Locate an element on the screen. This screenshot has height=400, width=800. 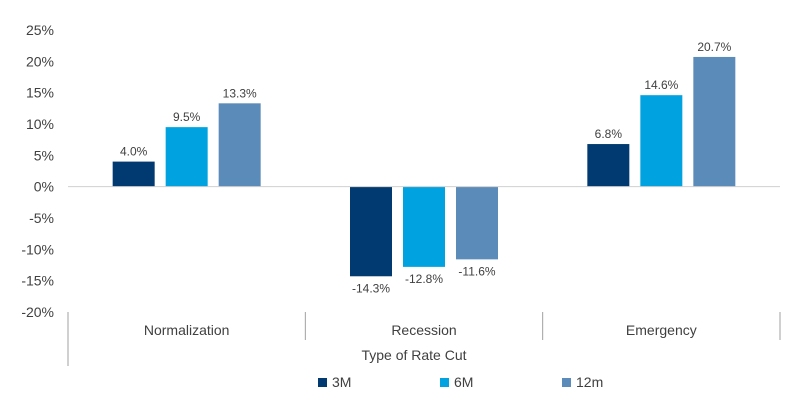
y-tick-label: -5% is located at coordinates (41, 218).